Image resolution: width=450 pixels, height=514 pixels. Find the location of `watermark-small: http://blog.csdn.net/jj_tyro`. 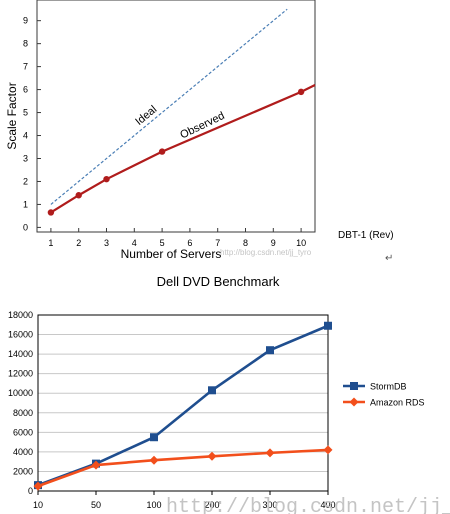

watermark-small: http://blog.csdn.net/jj_tyro is located at coordinates (266, 252).